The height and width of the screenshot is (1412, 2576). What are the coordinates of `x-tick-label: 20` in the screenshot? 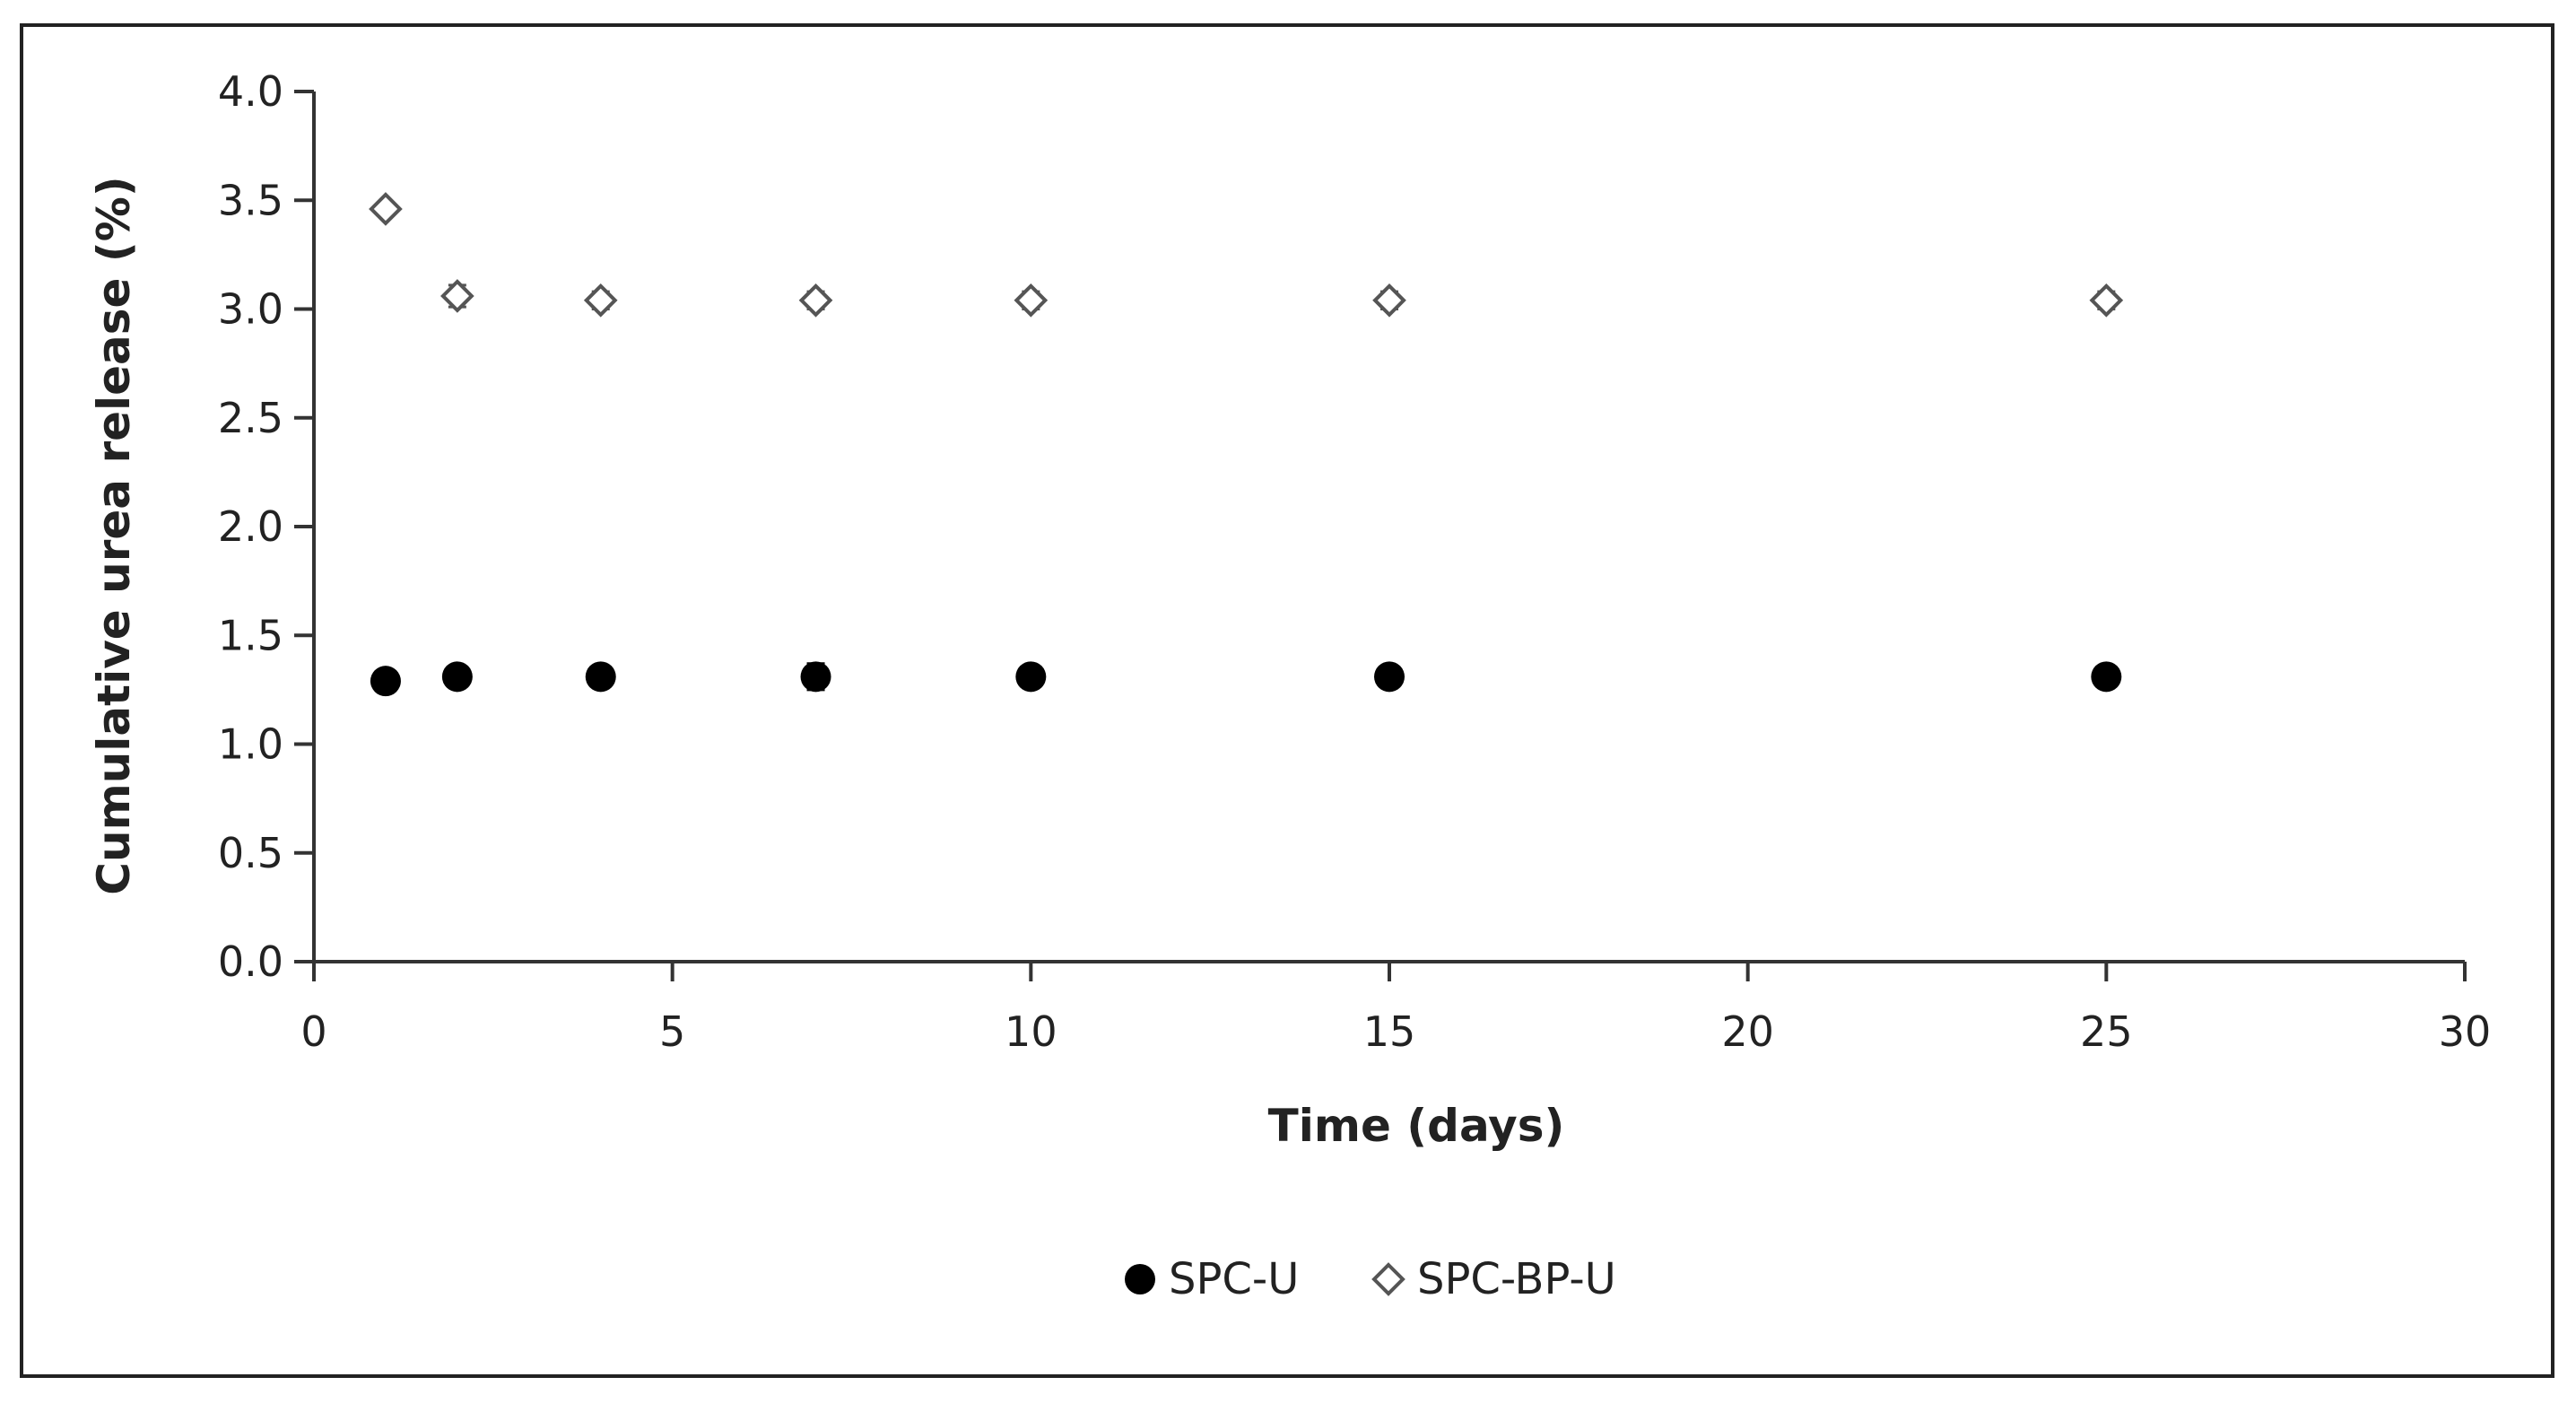 It's located at (1747, 1031).